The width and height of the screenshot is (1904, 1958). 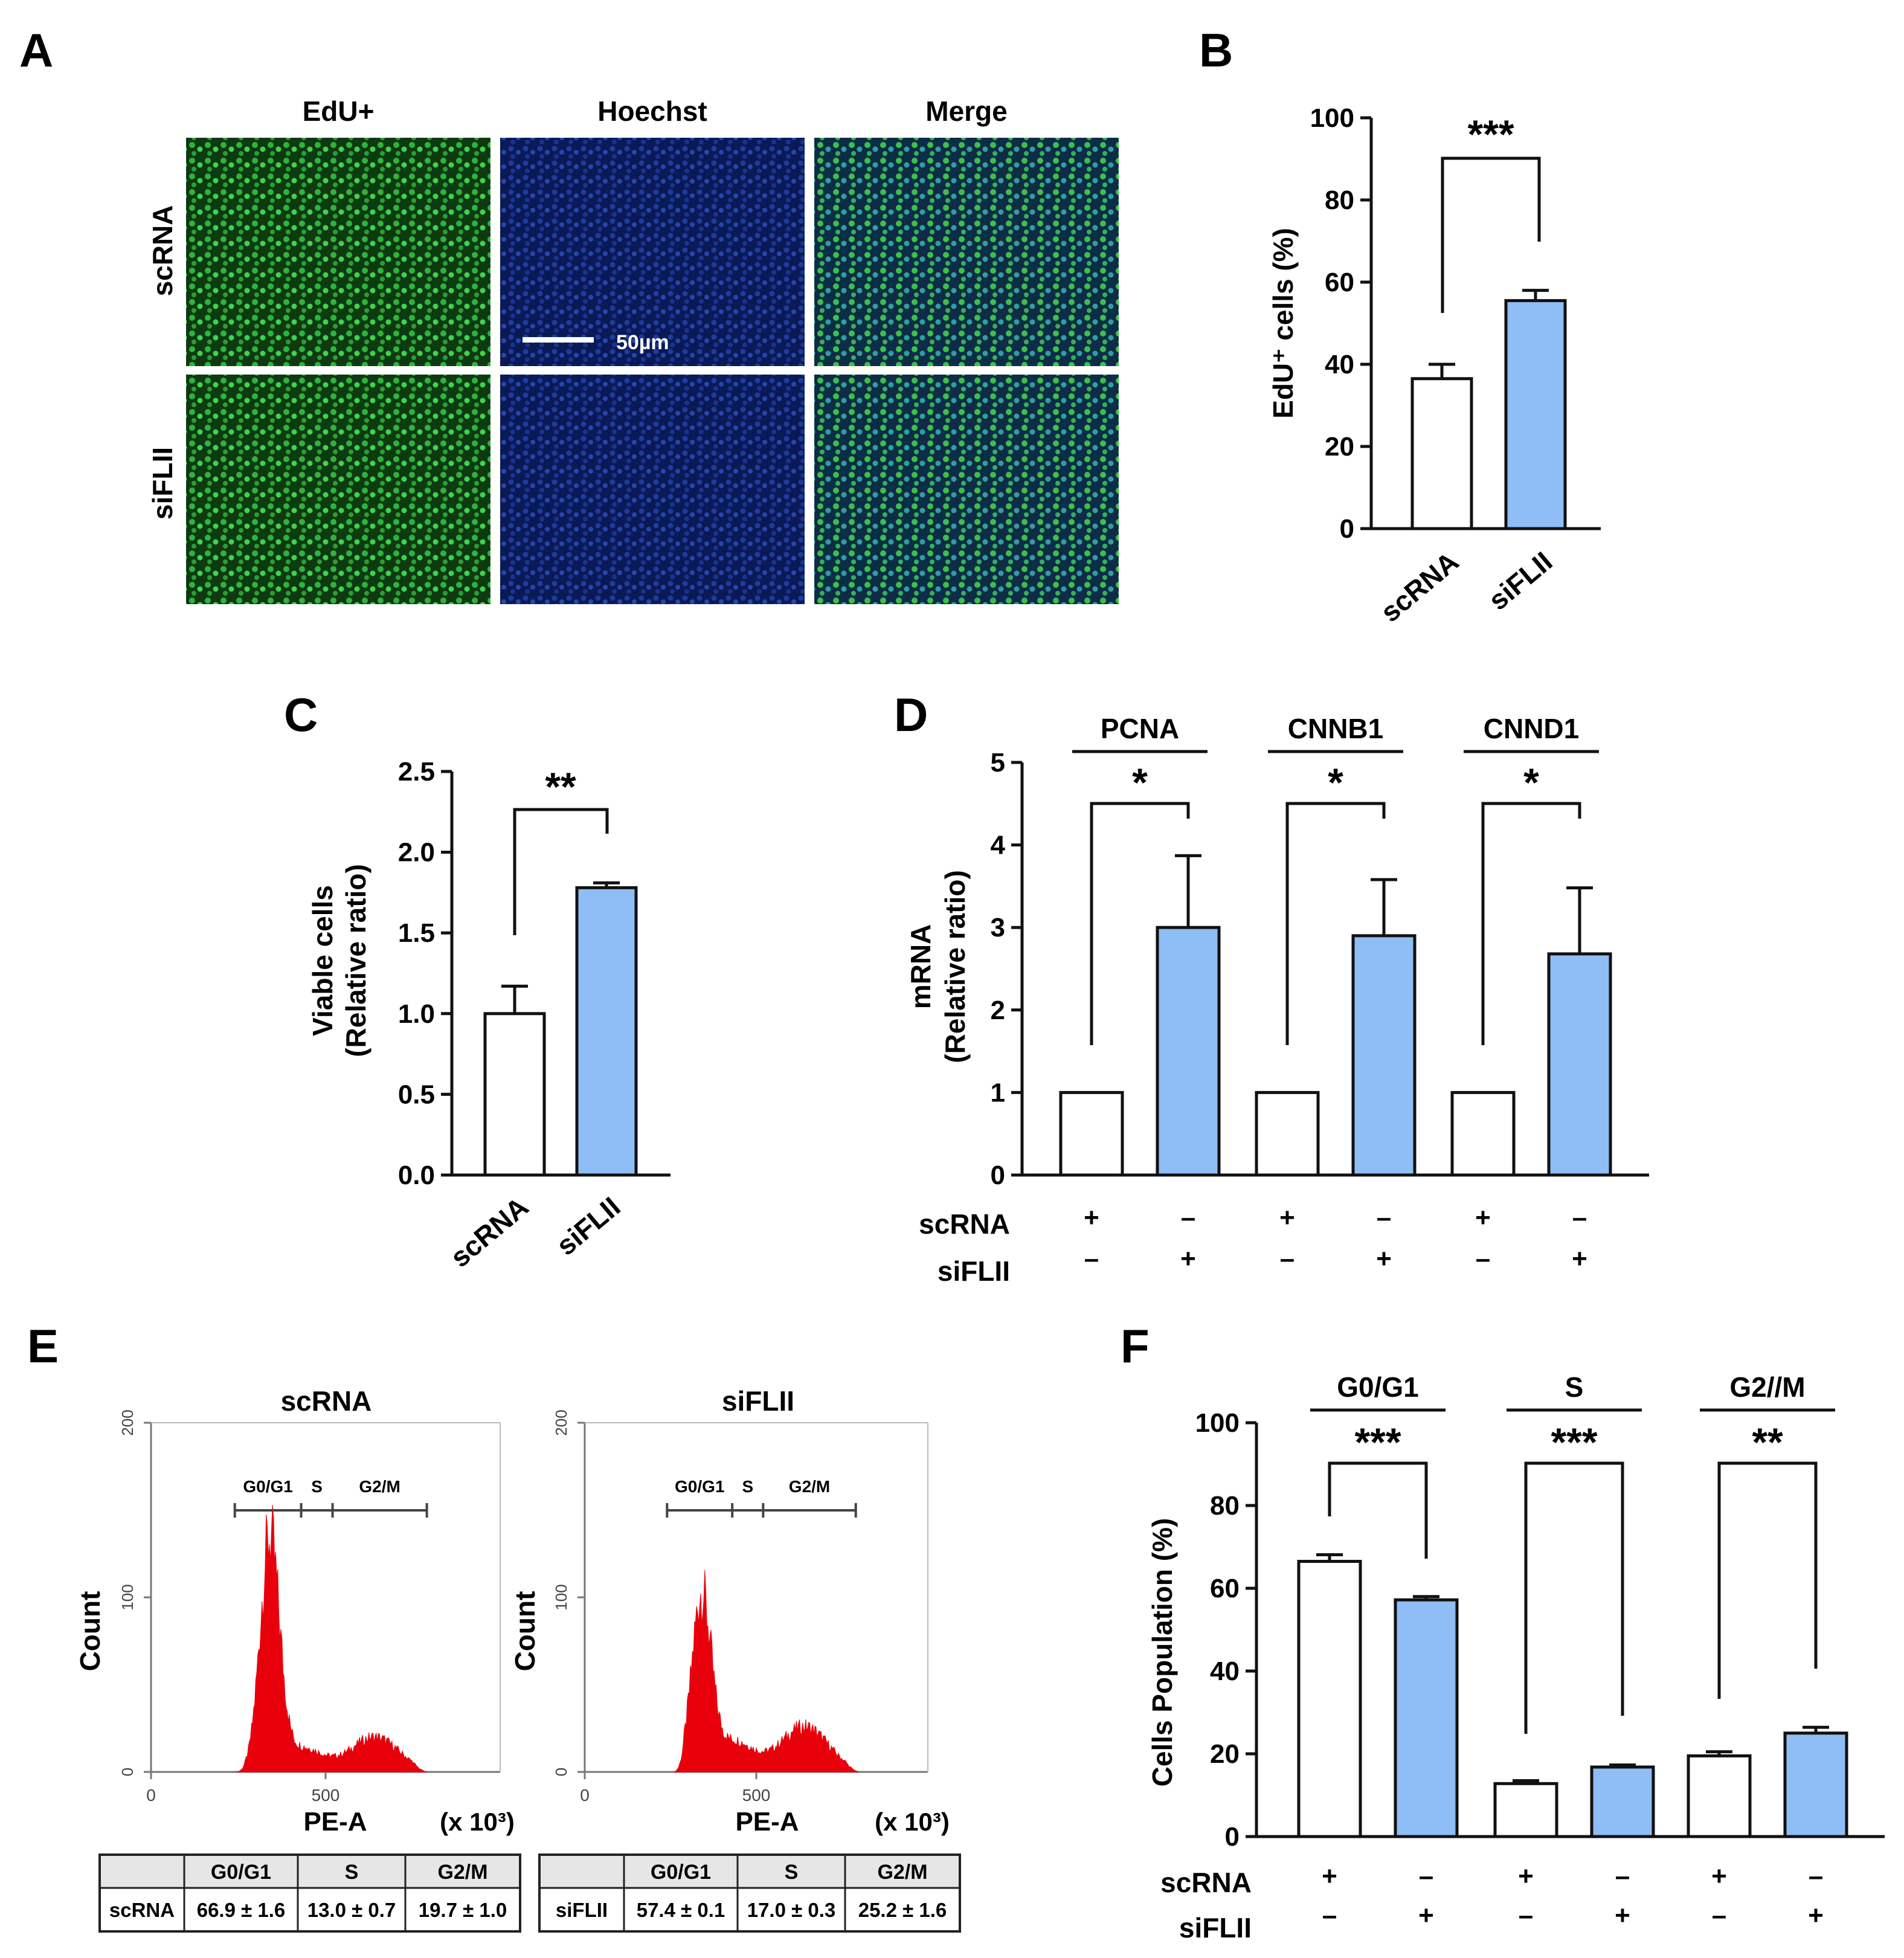 What do you see at coordinates (1441, 454) in the screenshot?
I see `chart-b-bar` at bounding box center [1441, 454].